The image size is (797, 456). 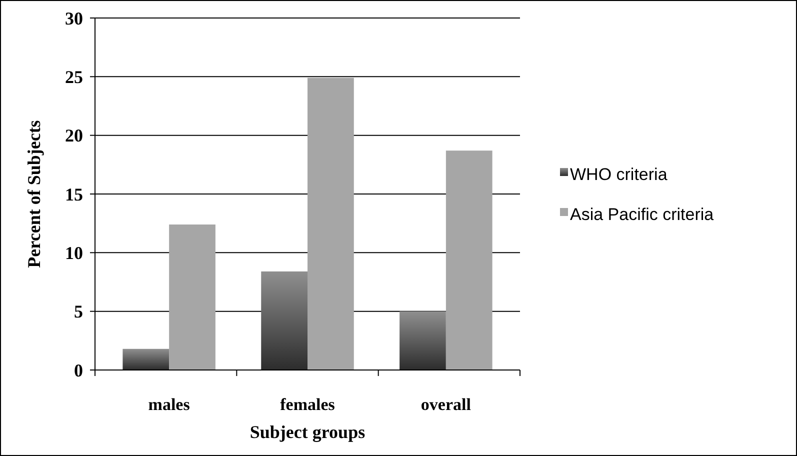 What do you see at coordinates (169, 404) in the screenshot?
I see `x-tick-label: males` at bounding box center [169, 404].